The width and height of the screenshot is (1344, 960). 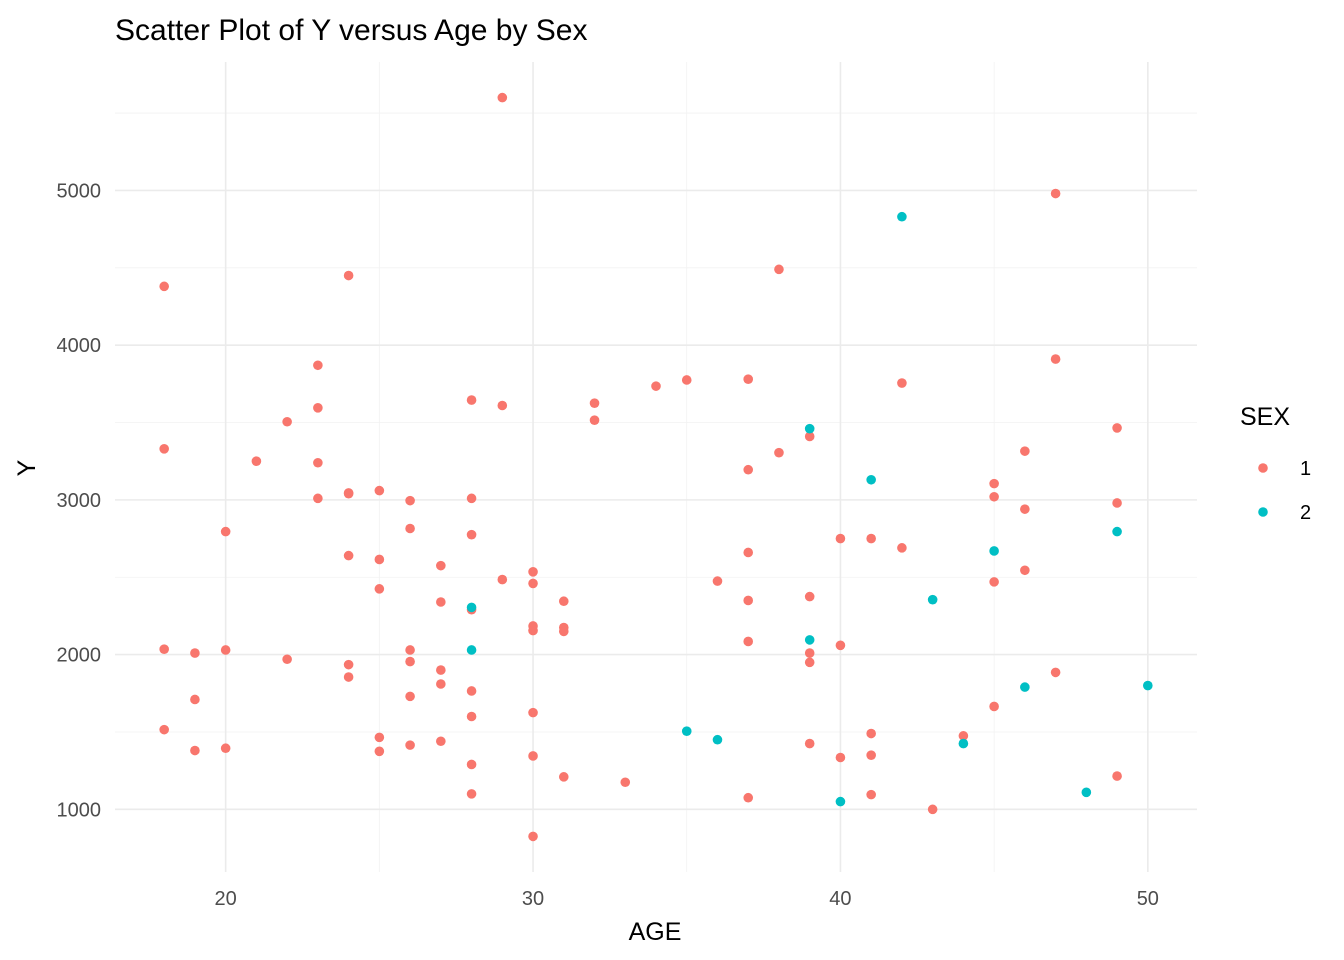 I want to click on y-tick-label: 3000, so click(x=79, y=501).